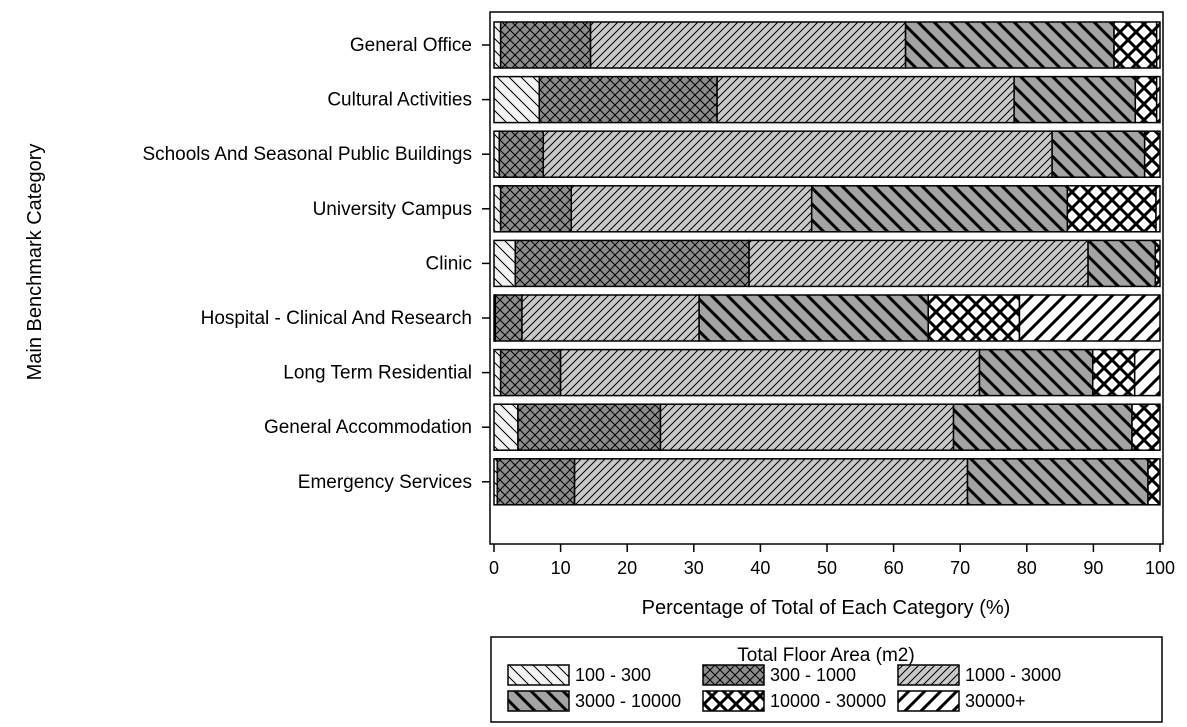  What do you see at coordinates (825, 655) in the screenshot?
I see `legend-title: Total Floor Area (m2)` at bounding box center [825, 655].